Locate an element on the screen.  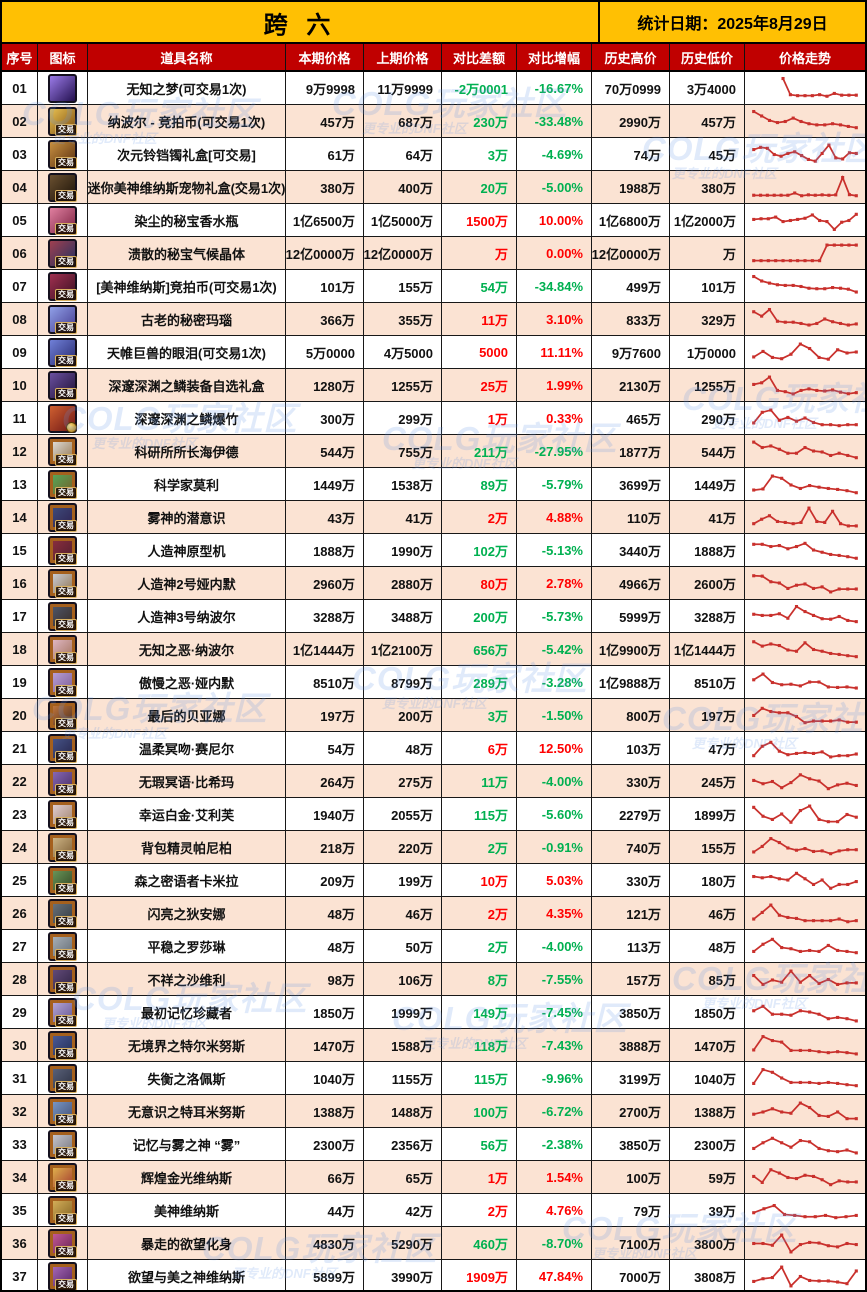
high-price-cell: 113万 is located at coordinates (631, 946).